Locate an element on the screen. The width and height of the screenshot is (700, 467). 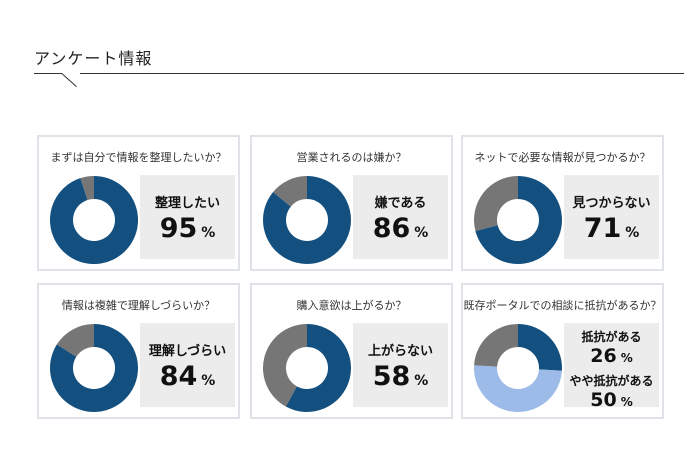
answer2-segment is located at coordinates (518, 388).